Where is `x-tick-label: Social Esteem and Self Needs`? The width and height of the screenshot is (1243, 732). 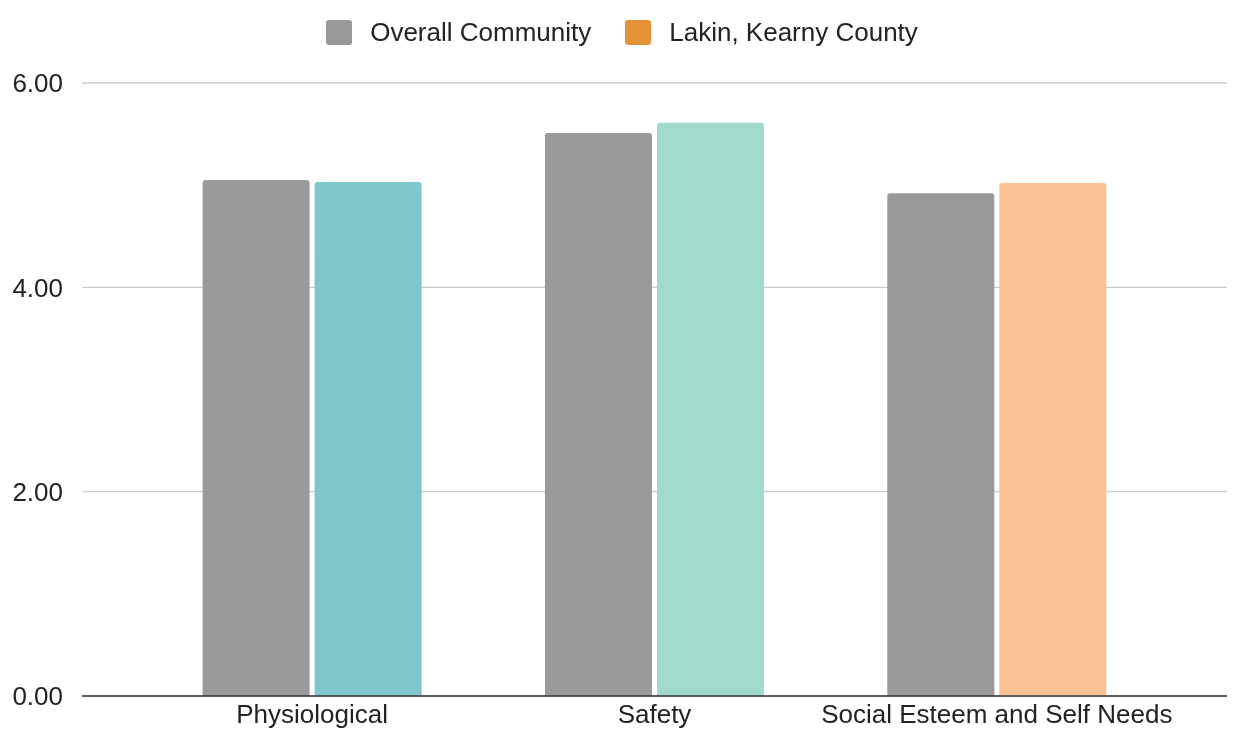 x-tick-label: Social Esteem and Self Needs is located at coordinates (997, 714).